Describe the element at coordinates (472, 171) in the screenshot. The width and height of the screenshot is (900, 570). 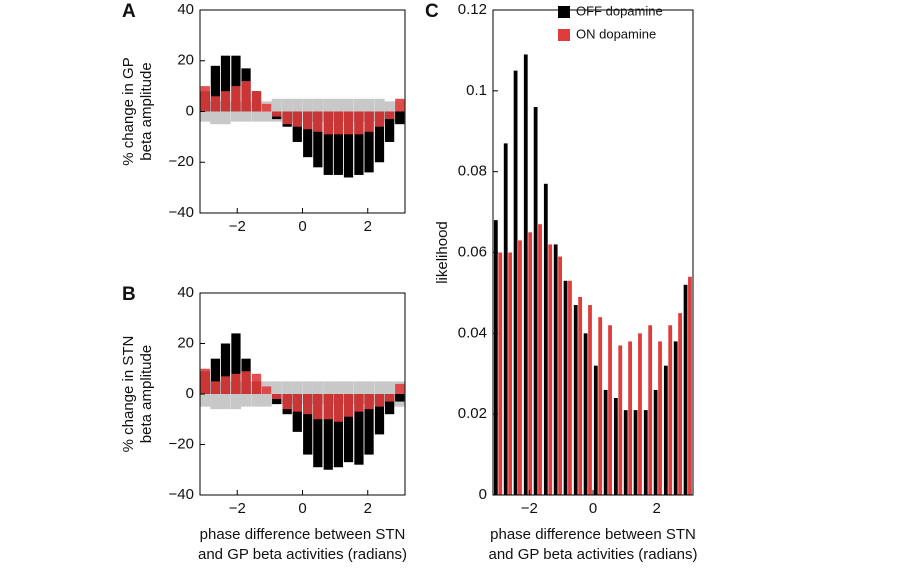
I see `y-tick-label: 0.08` at that location.